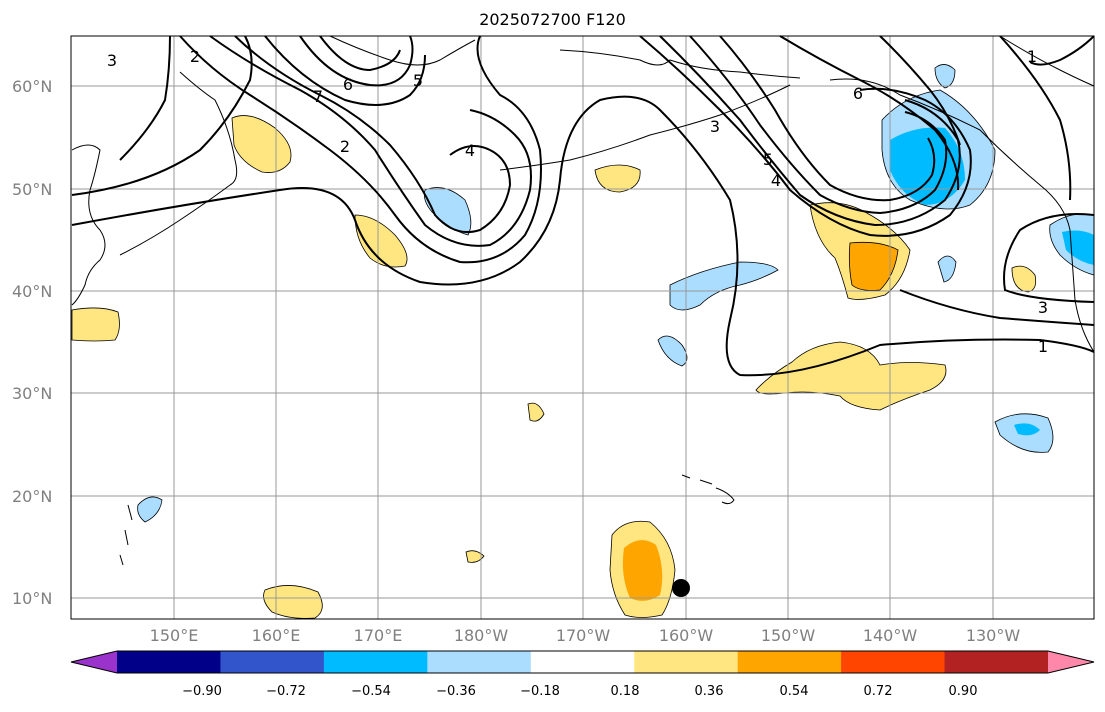 The image size is (1105, 712). What do you see at coordinates (878, 691) in the screenshot?
I see `colorbar-tick-label: 0.72` at bounding box center [878, 691].